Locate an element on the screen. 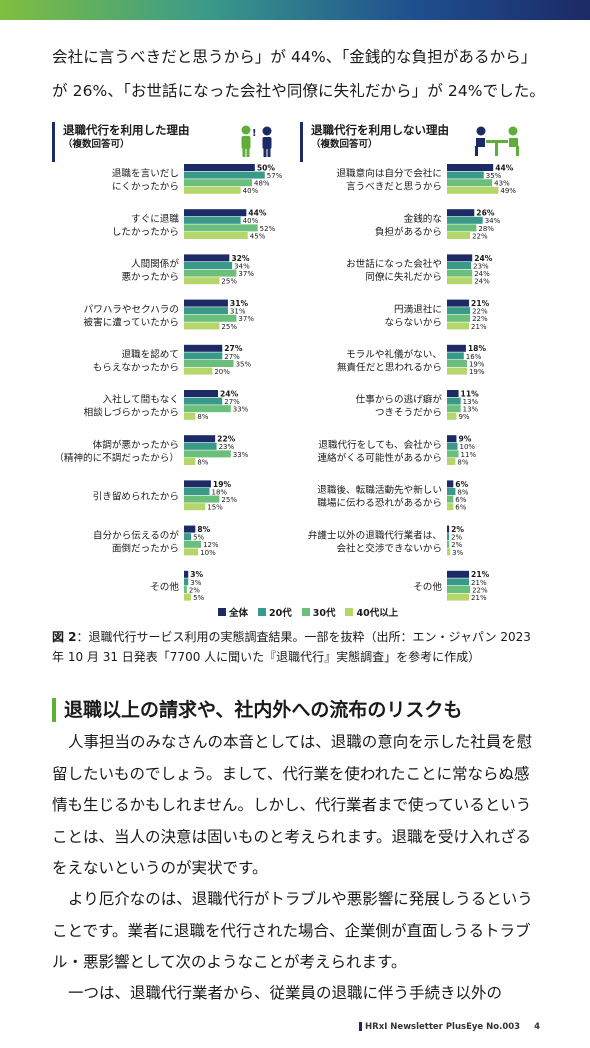  category-label: 面倒だったから is located at coordinates (145, 548).